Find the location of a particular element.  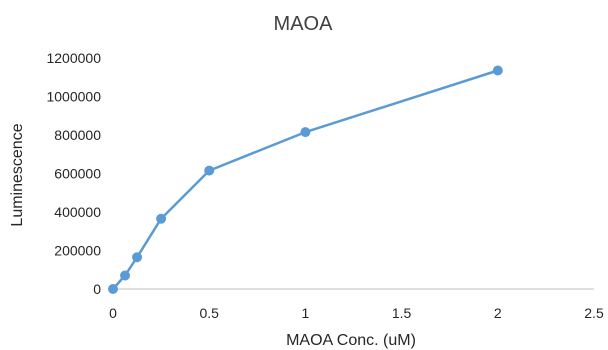

x-tick-label: 2.5 is located at coordinates (594, 313).